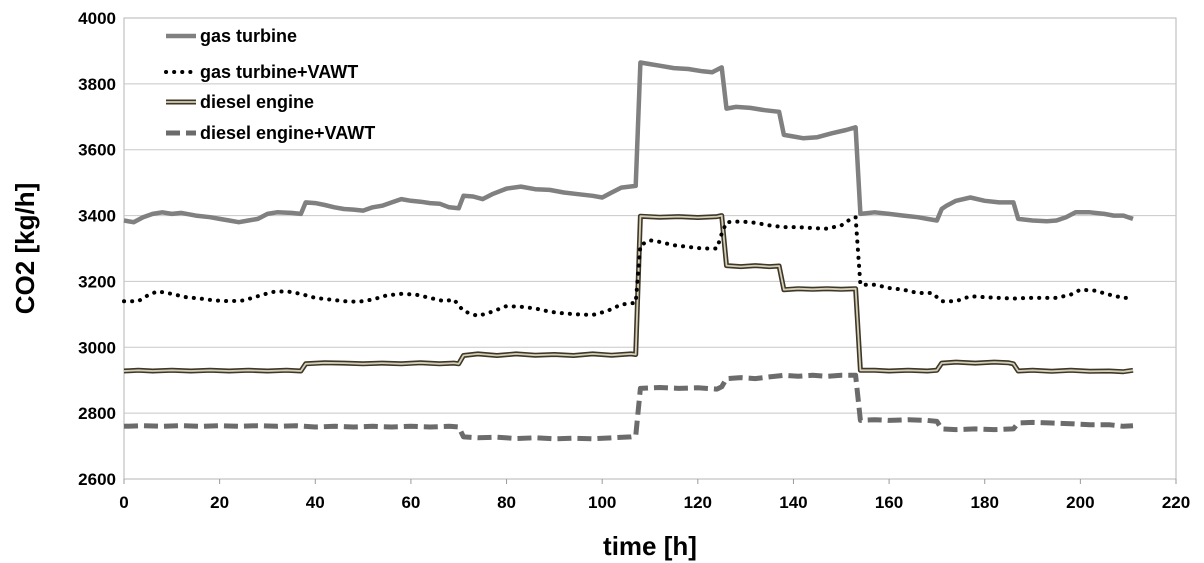 This screenshot has width=1204, height=563. Describe the element at coordinates (602, 502) in the screenshot. I see `x-tick-label: 100` at that location.